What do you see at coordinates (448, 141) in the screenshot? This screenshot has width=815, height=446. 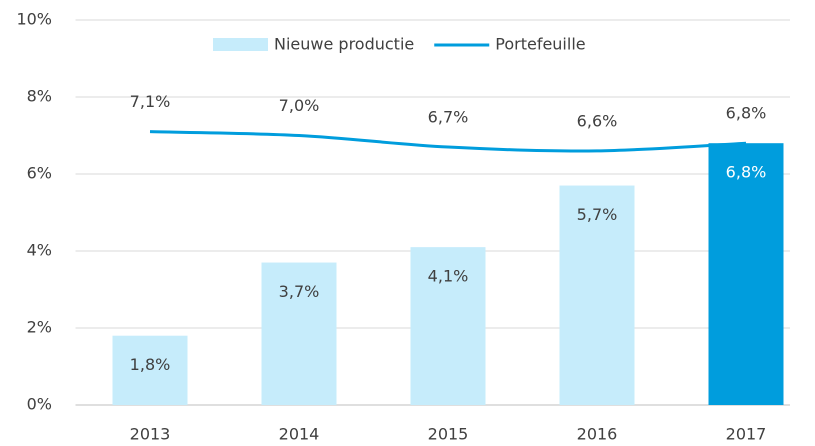 I see `line` at bounding box center [448, 141].